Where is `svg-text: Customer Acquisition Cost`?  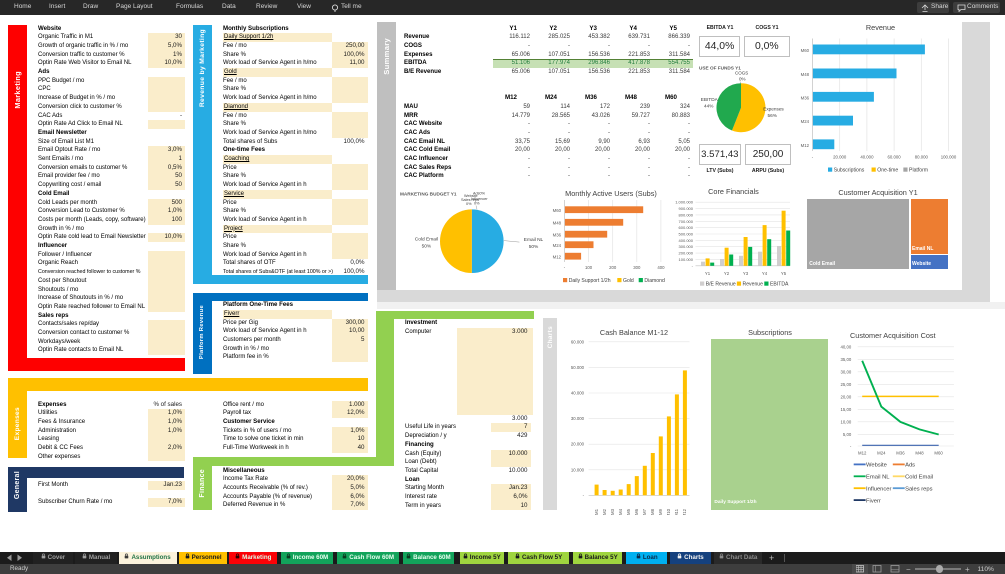
svg-text: Customer Acquisition Cost is located at coordinates (893, 335).